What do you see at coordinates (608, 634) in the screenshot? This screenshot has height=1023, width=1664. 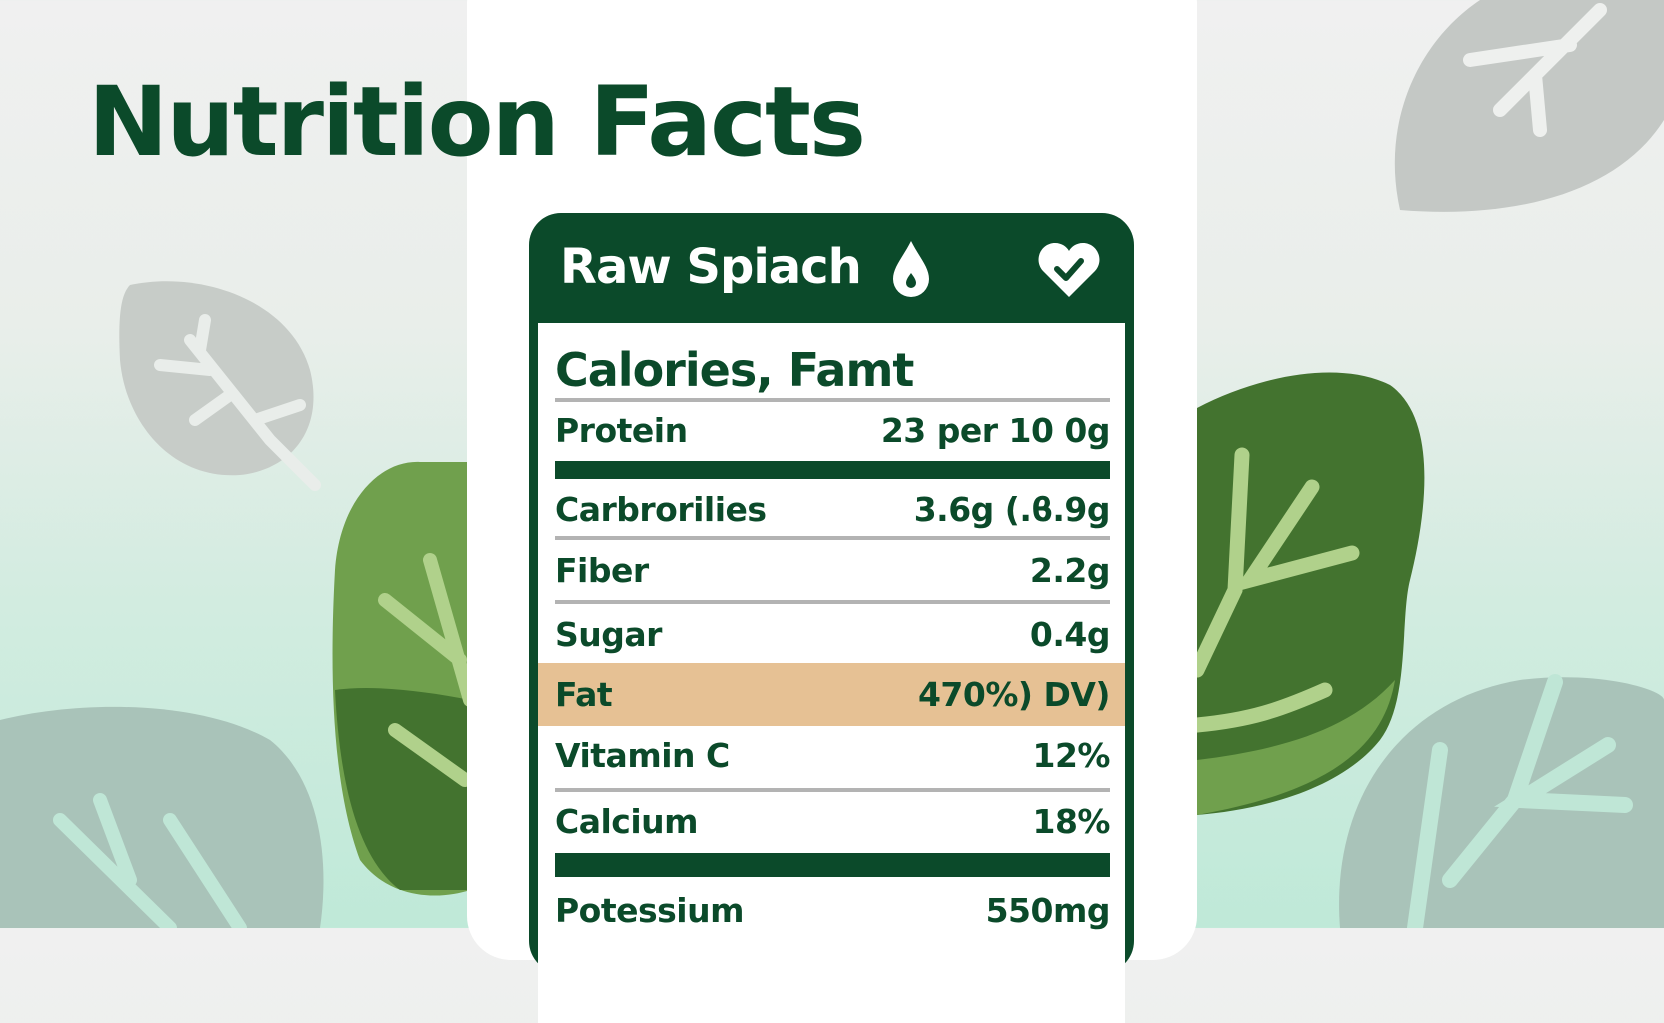 I see `nutrient-label: Sugar` at bounding box center [608, 634].